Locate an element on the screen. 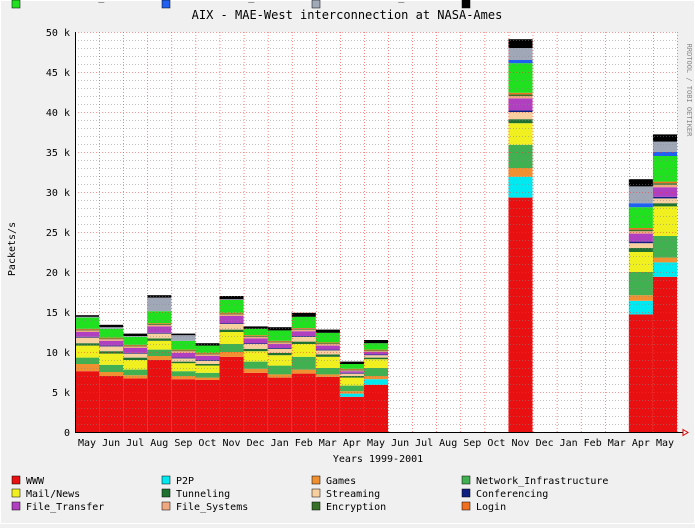 This screenshot has height=528, width=695. legend-label: File_Systems is located at coordinates (212, 507).